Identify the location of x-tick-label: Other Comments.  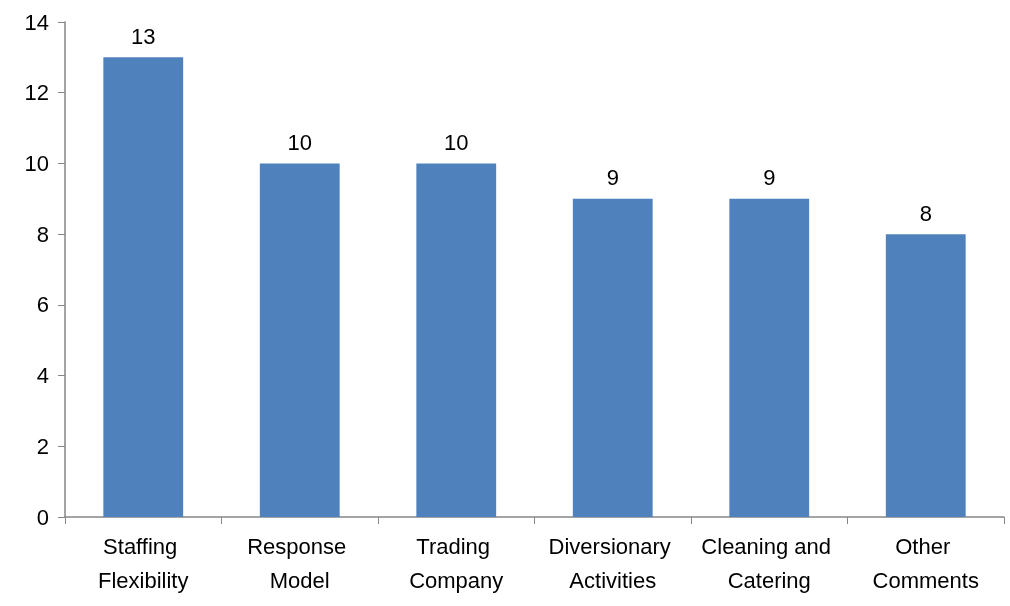
(925, 563).